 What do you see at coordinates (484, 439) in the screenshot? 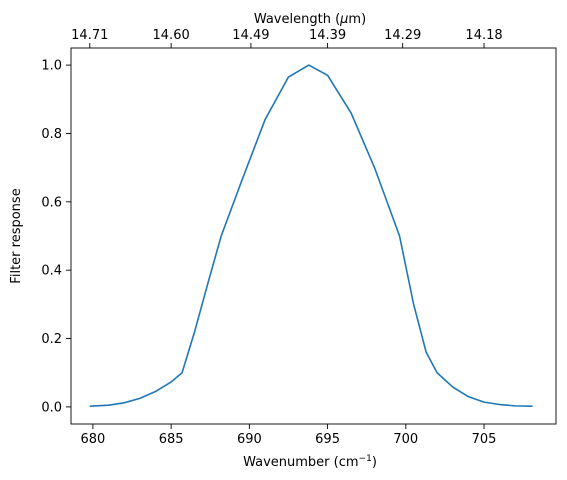
I see `x-tick-label: 705` at bounding box center [484, 439].